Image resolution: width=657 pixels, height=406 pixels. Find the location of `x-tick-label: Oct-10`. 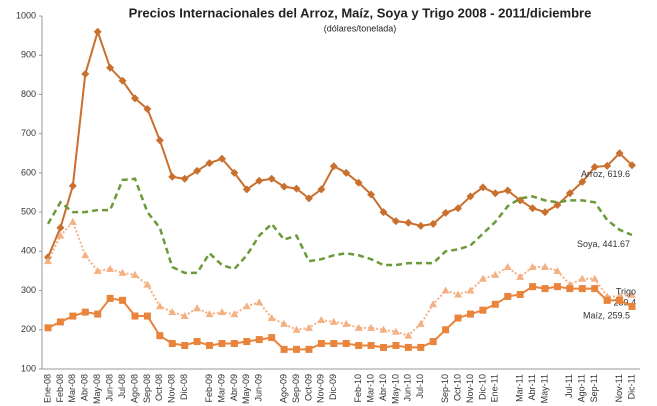

x-tick-label: Oct-10 is located at coordinates (457, 387).